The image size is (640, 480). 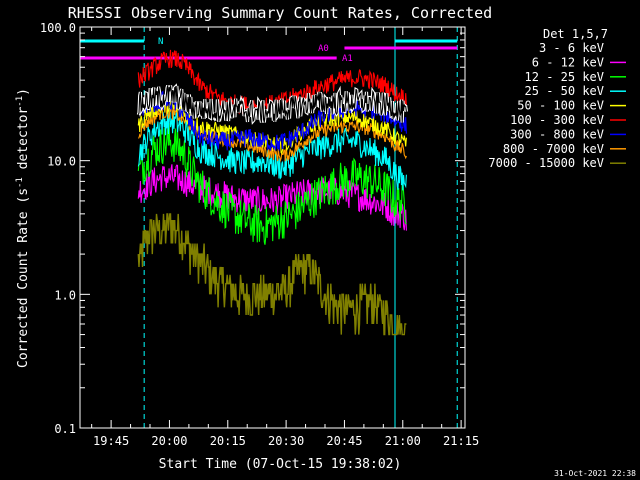 What do you see at coordinates (553, 149) in the screenshot?
I see `legend-entry-label: 800 - 7000 keV` at bounding box center [553, 149].